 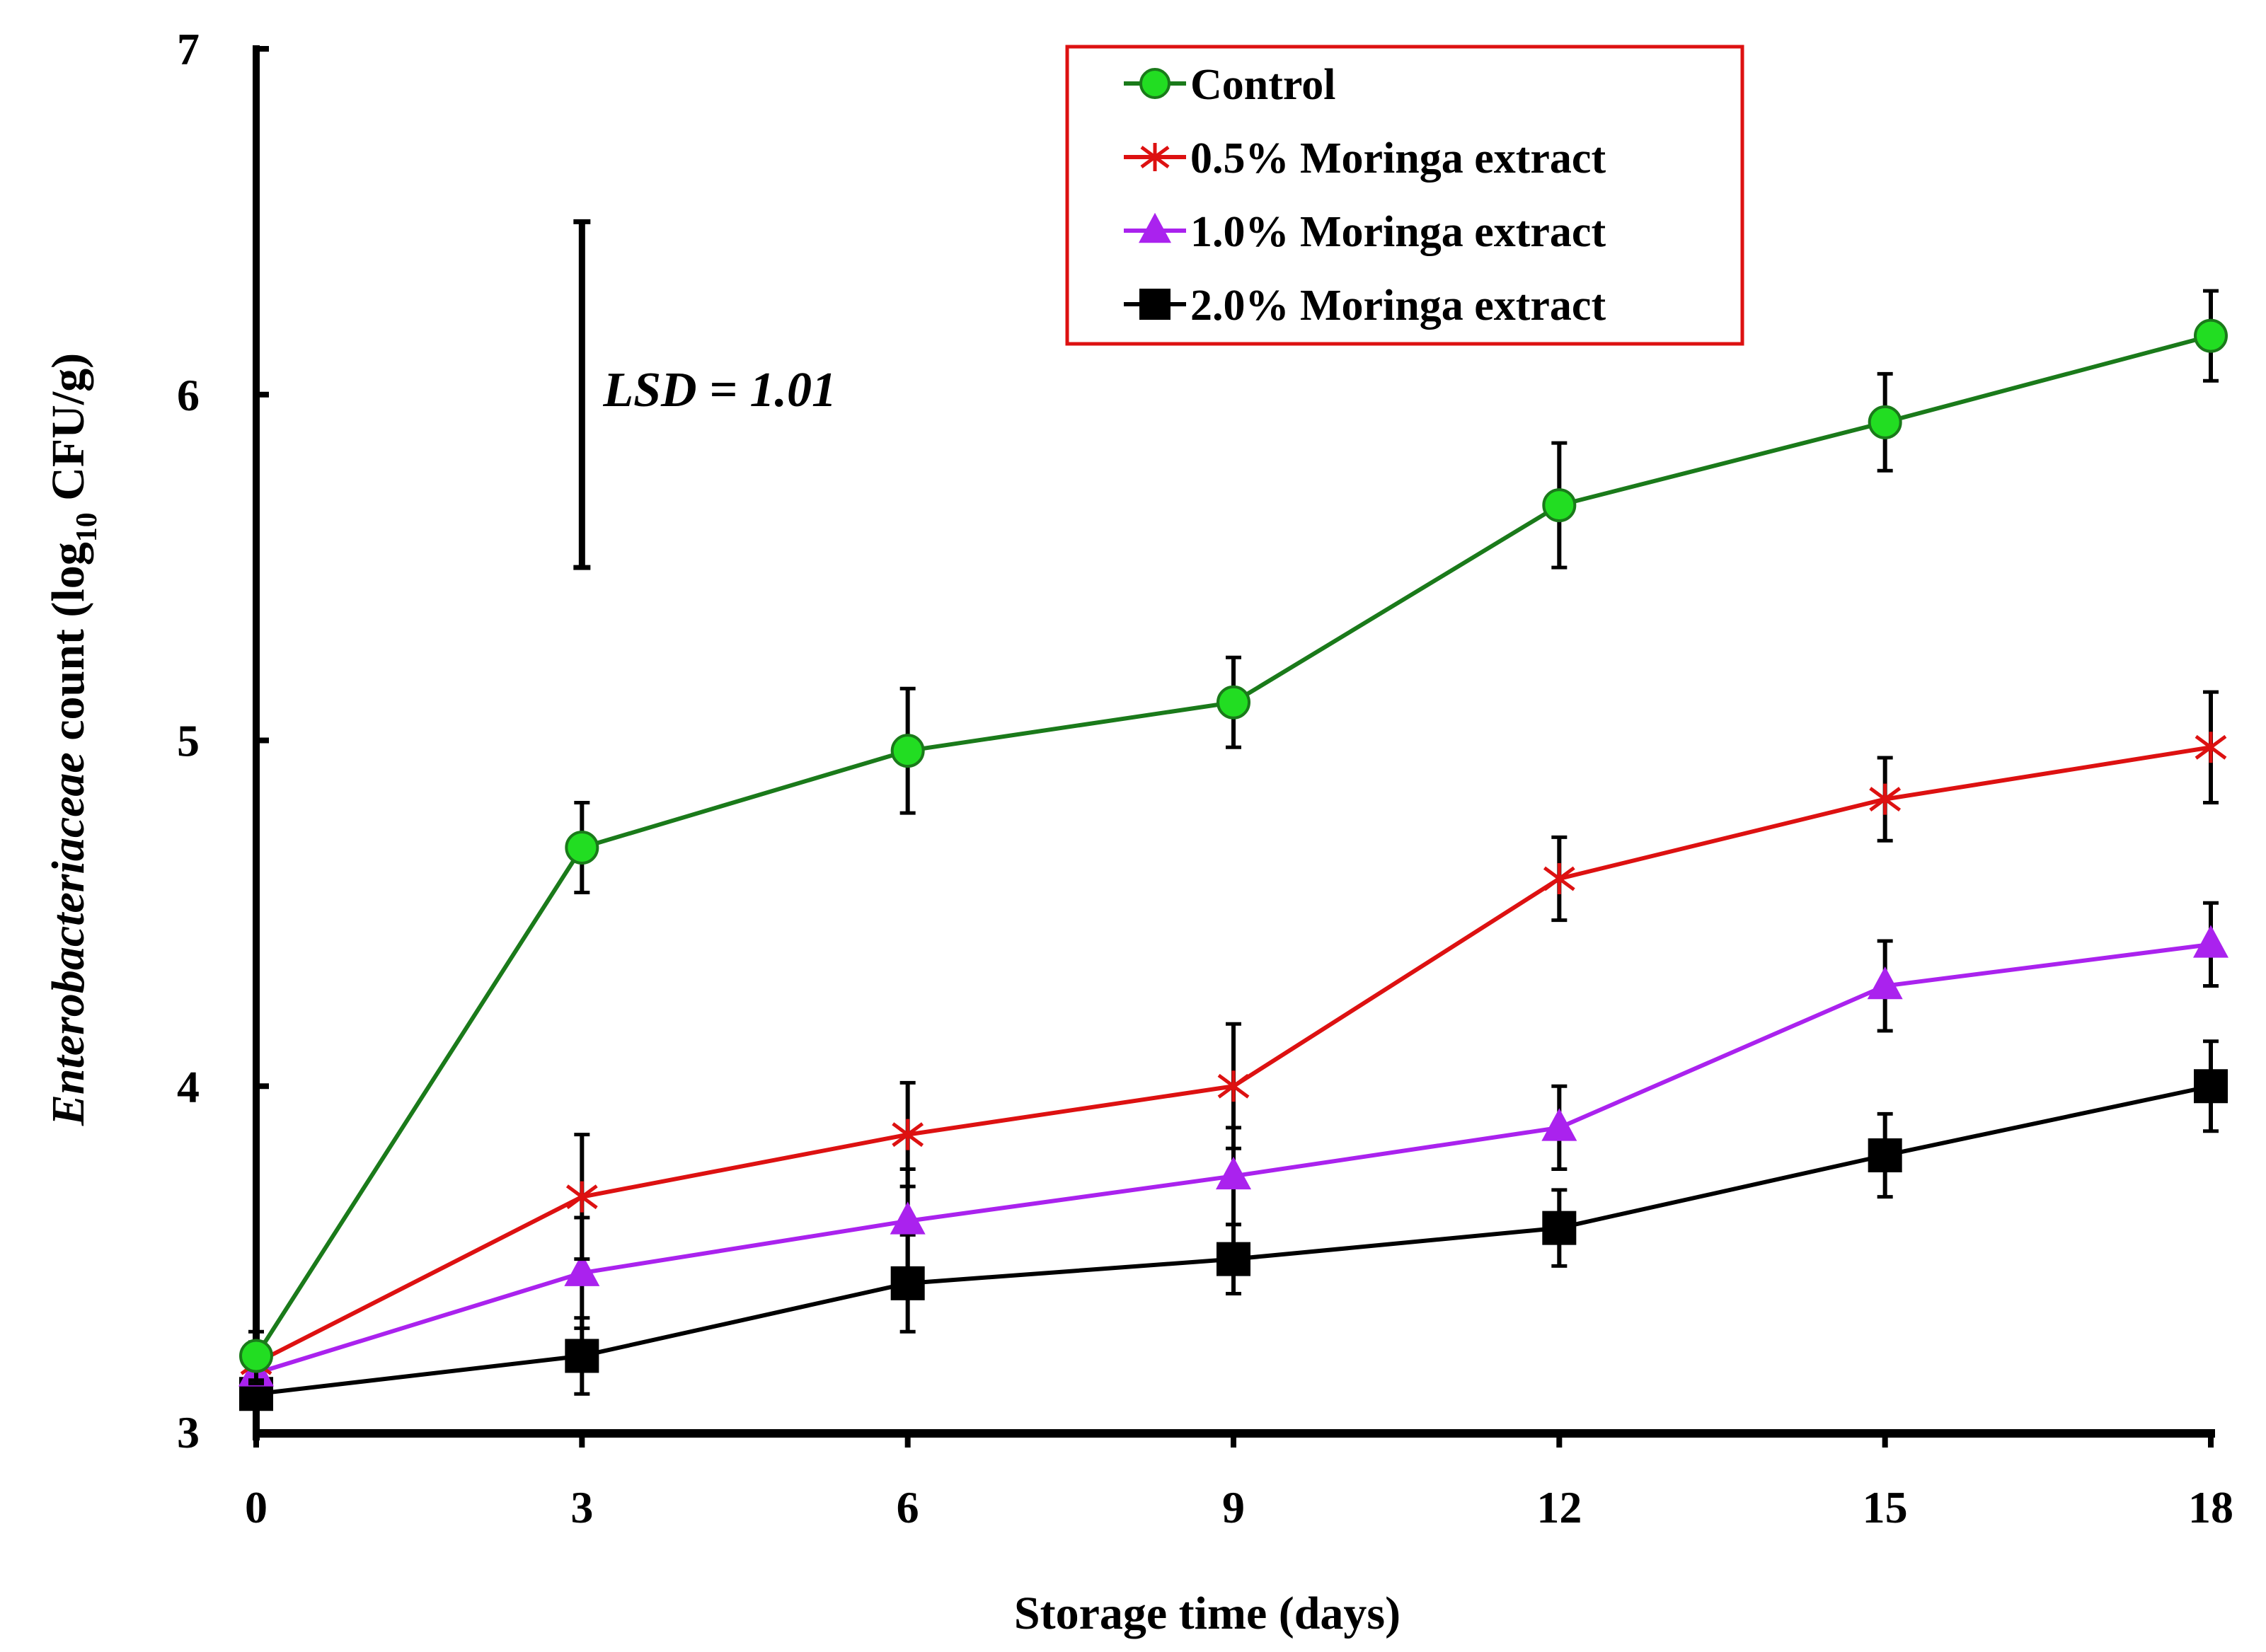 I want to click on y-axis-title-suffix: CFU/g), so click(x=68, y=432).